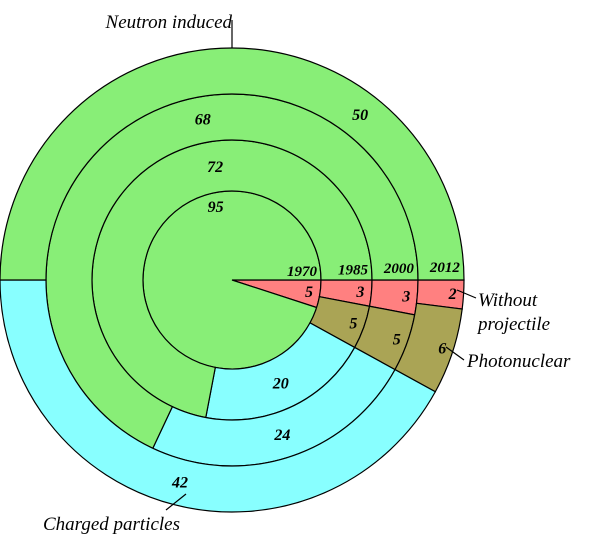 This screenshot has height=536, width=592. I want to click on ring-year-label-1970: 1970, so click(302, 272).